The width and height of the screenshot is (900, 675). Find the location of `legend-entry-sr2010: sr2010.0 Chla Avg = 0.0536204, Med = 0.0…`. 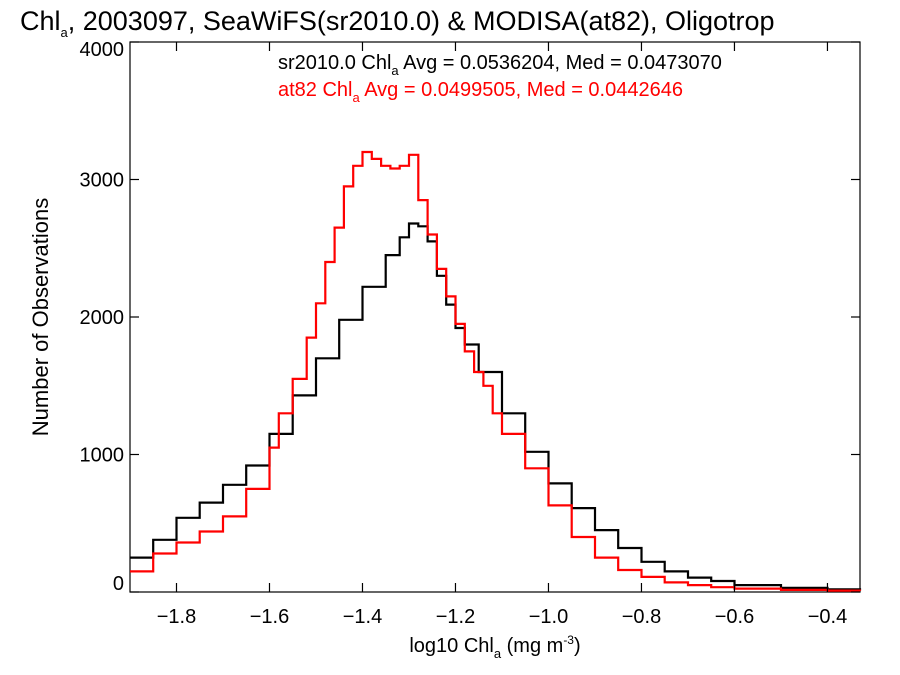

legend-entry-sr2010: sr2010.0 Chla Avg = 0.0536204, Med = 0.0… is located at coordinates (500, 65).